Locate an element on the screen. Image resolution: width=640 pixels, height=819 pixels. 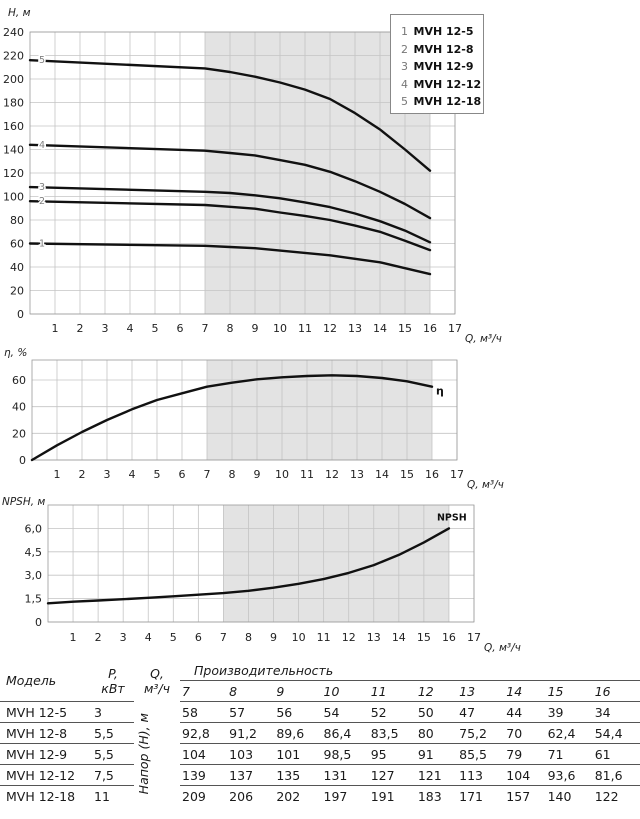
value-cell: 39 is located at coordinates (569, 712).